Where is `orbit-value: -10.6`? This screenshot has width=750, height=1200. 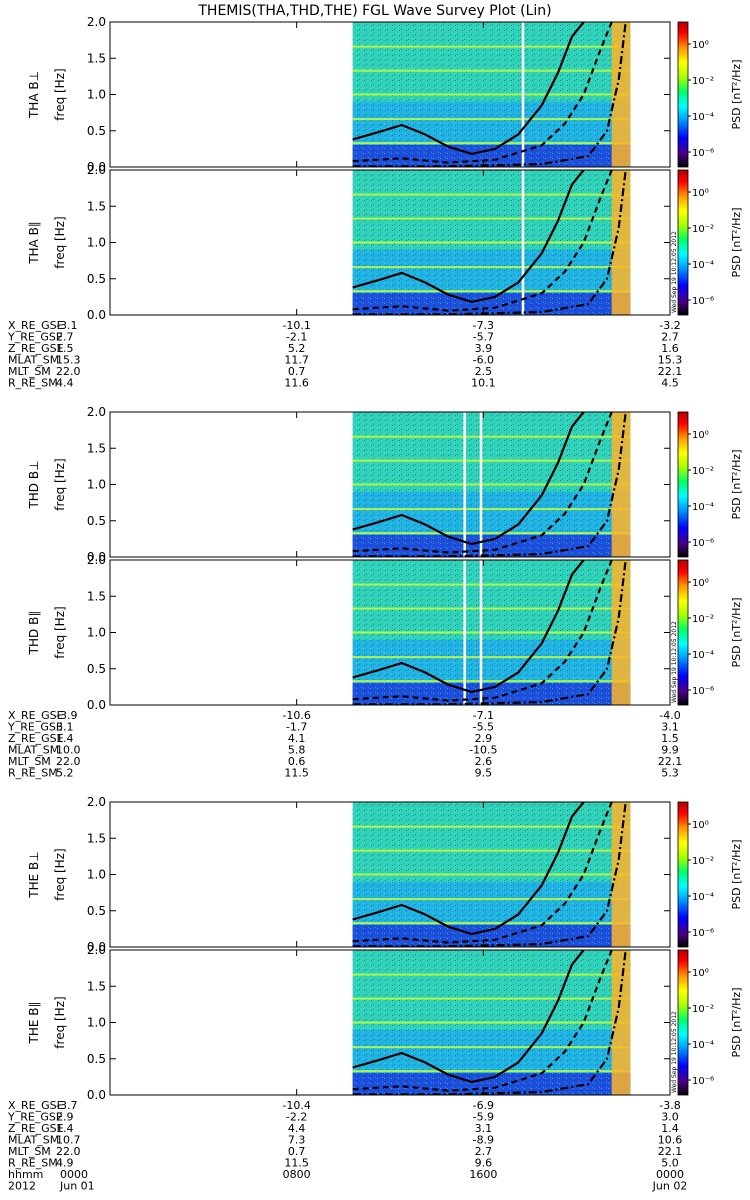
orbit-value: -10.6 is located at coordinates (296, 715).